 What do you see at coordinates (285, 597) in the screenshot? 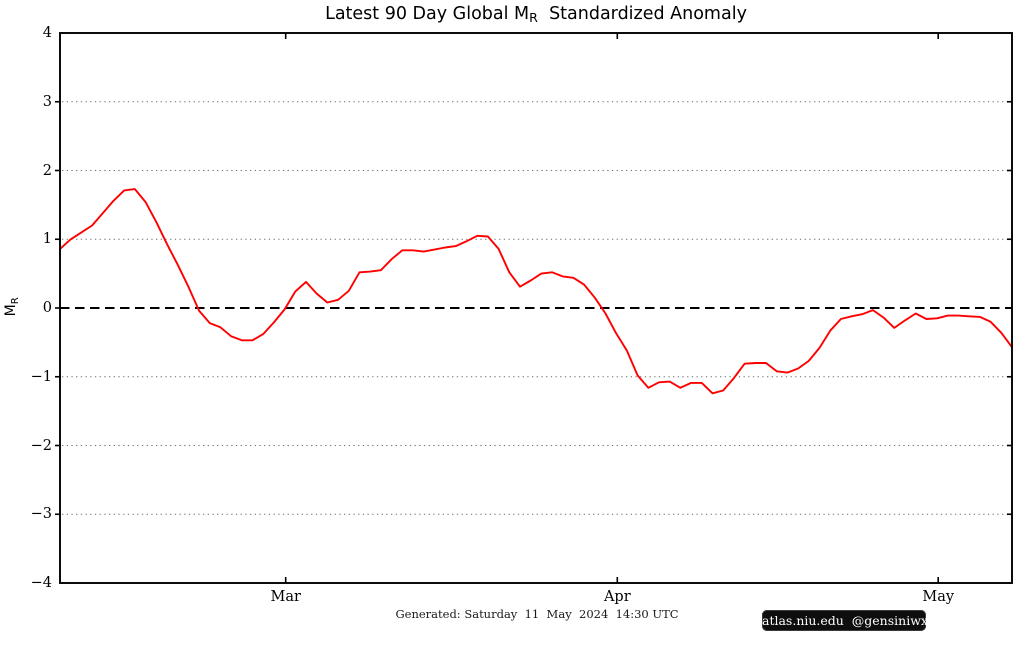
I see `x-tick-label-Mar: Mar` at bounding box center [285, 597].